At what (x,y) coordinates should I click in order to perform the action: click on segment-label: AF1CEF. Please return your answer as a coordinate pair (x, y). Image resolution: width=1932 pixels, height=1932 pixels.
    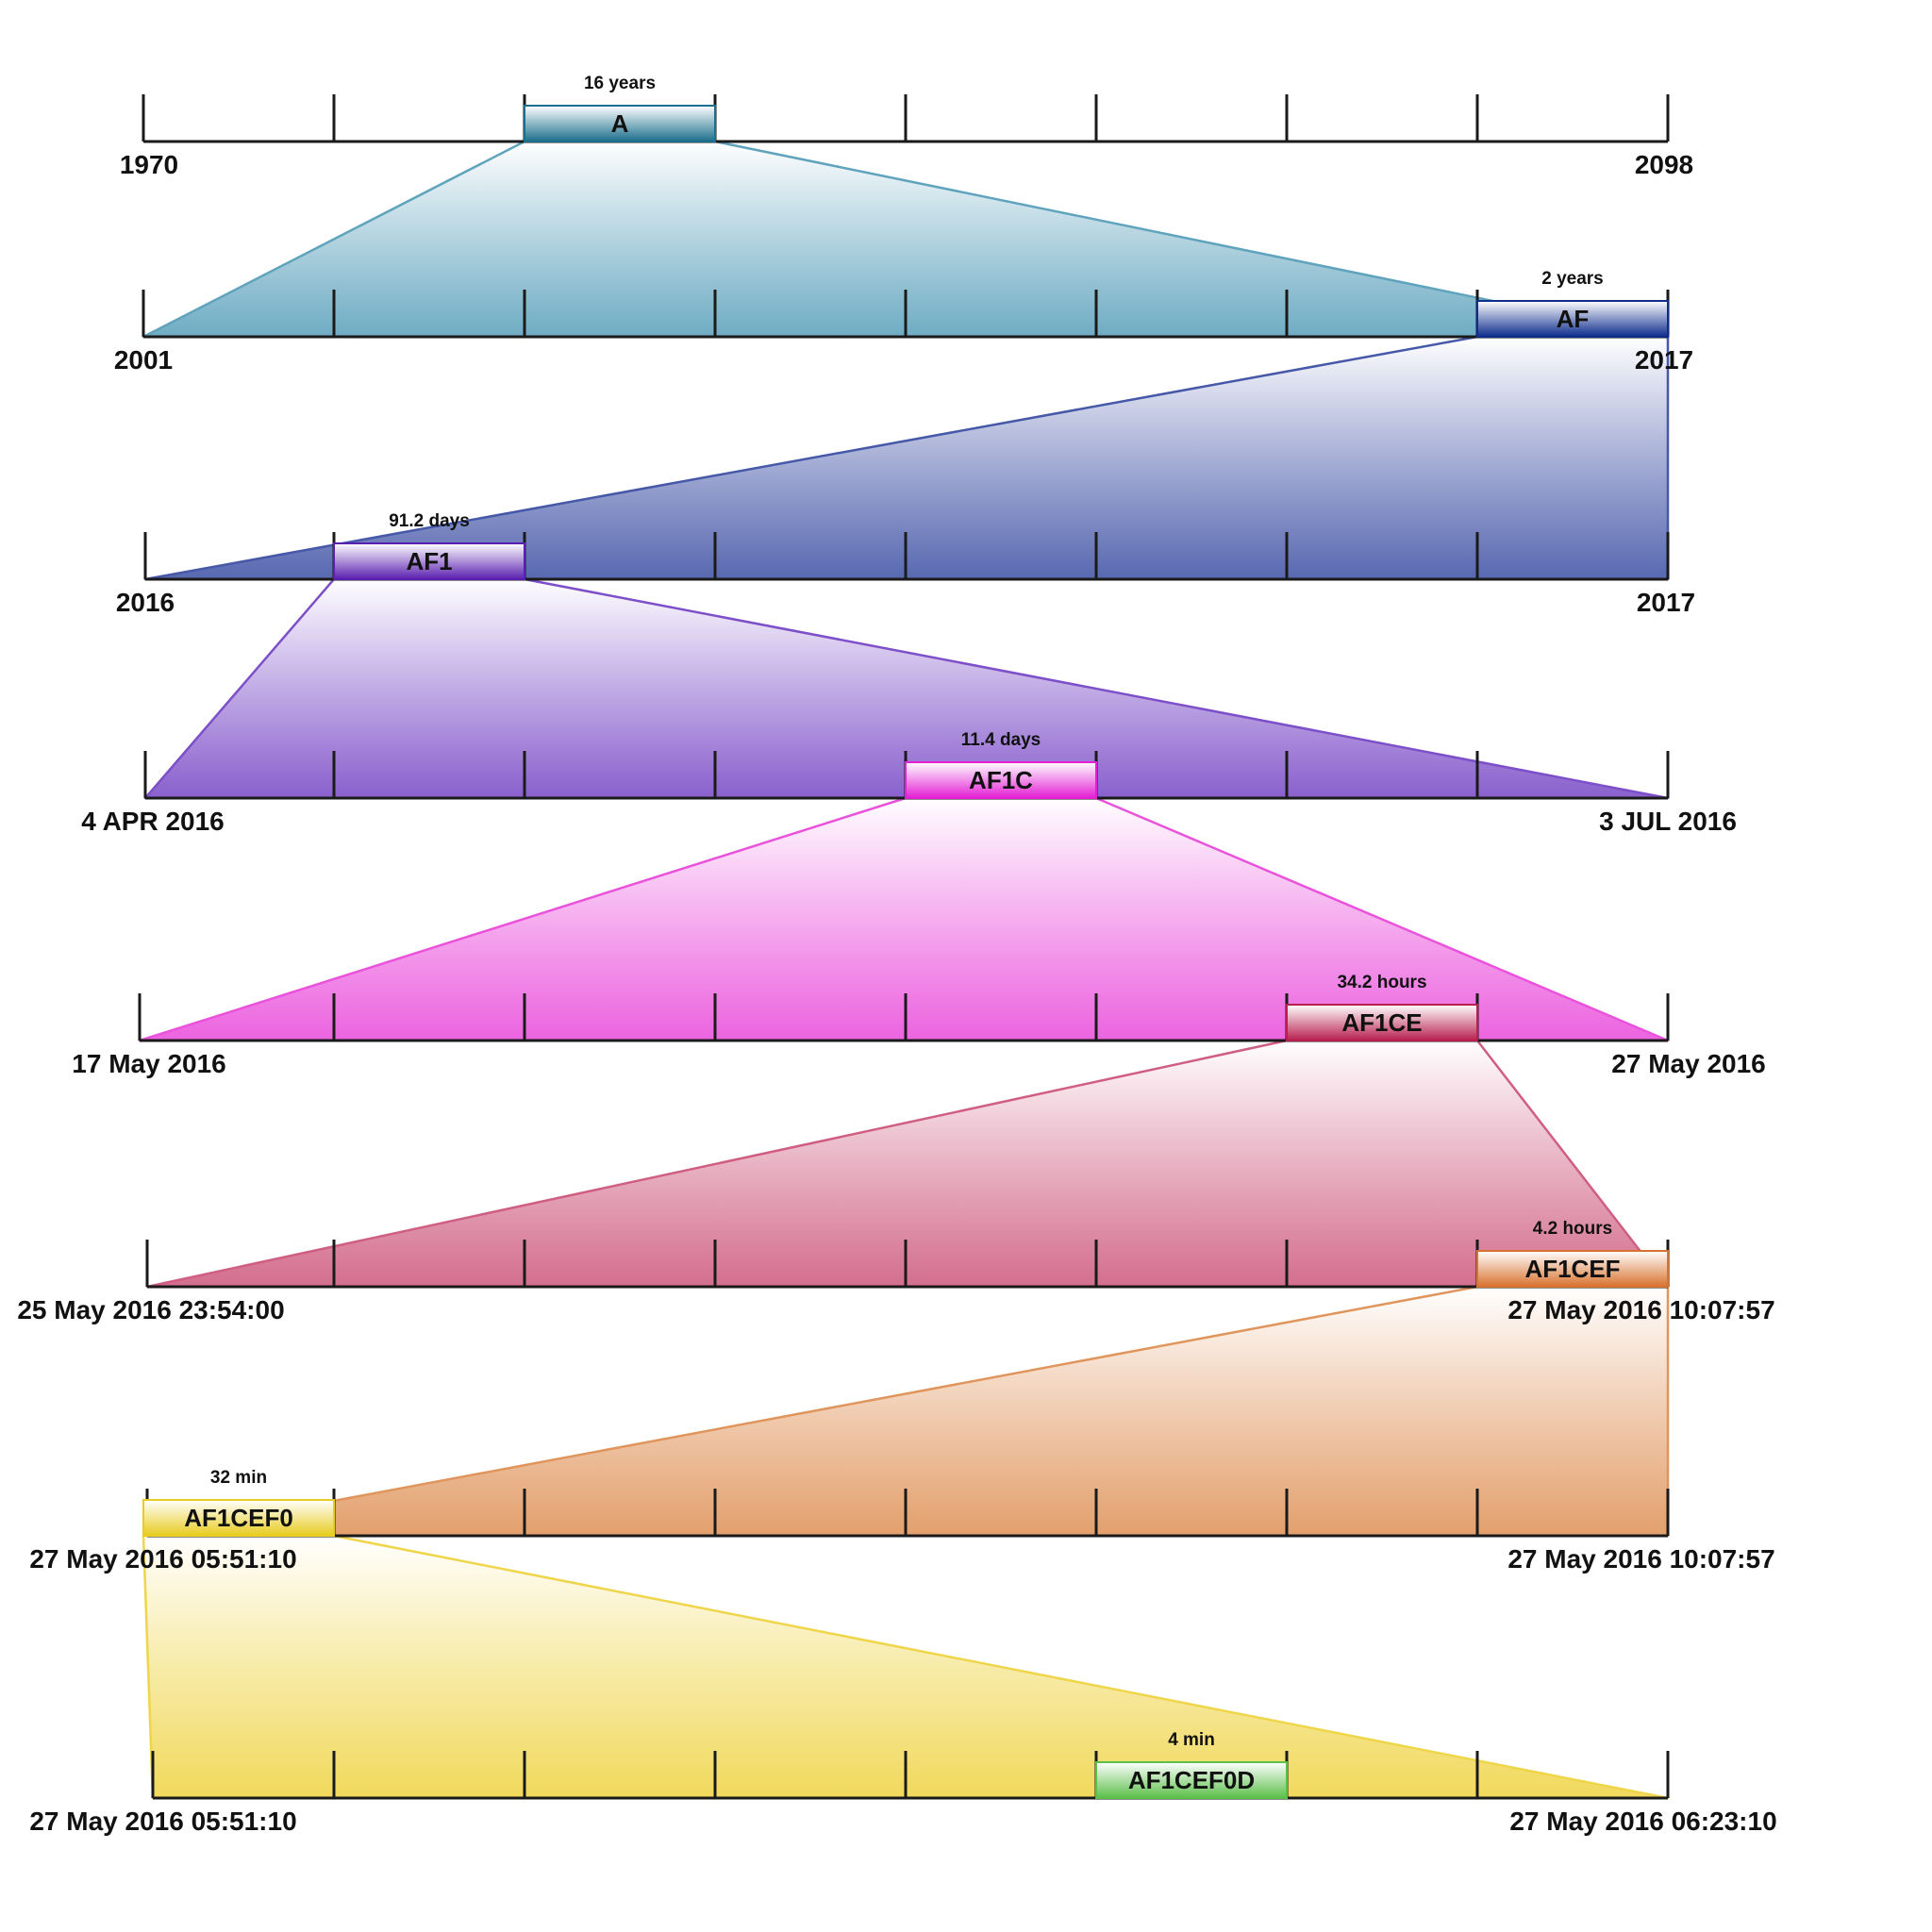
    Looking at the image, I should click on (1572, 1269).